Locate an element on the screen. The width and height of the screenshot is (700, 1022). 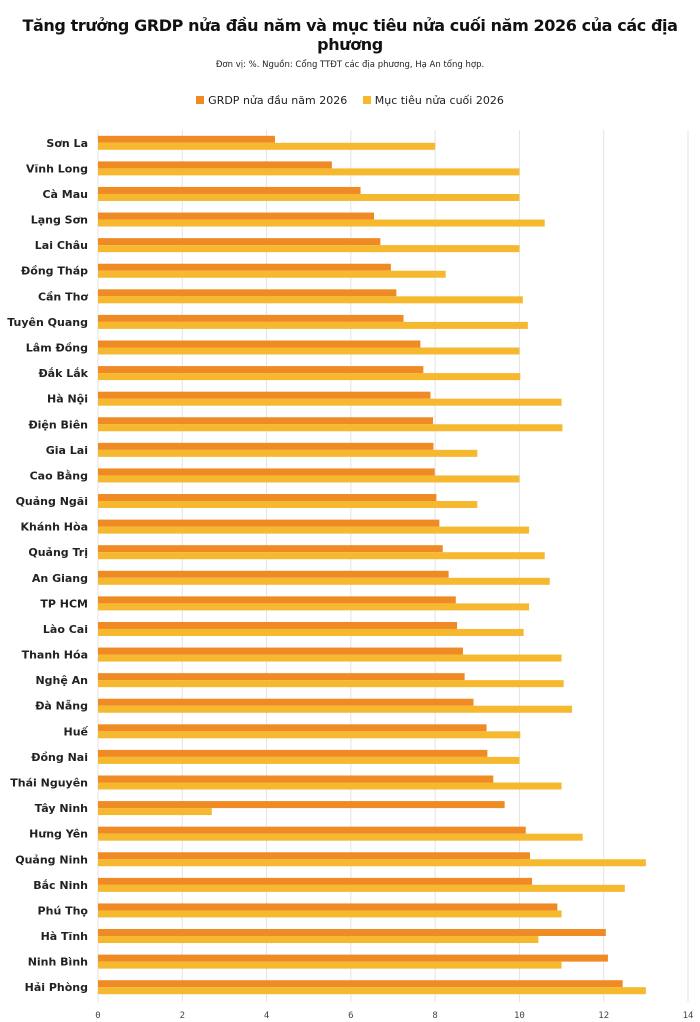
category-label: Đồng Nai is located at coordinates (59, 757).